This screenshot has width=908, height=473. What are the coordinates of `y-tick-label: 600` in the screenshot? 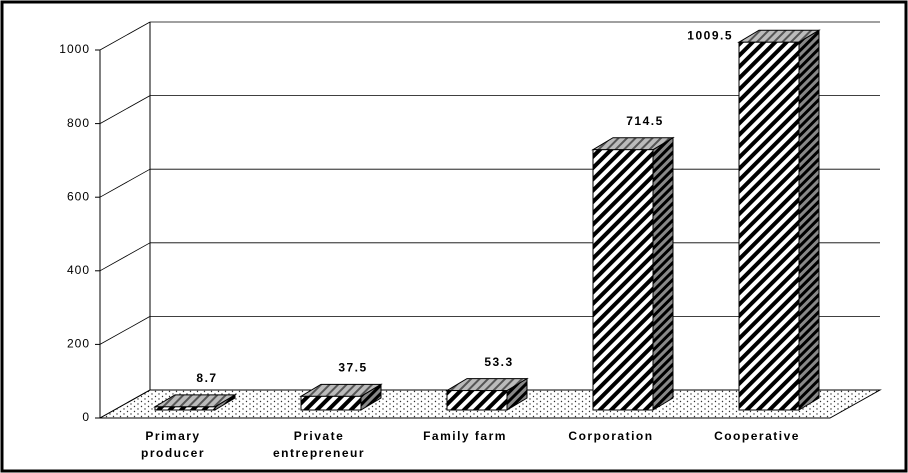 It's located at (78, 196).